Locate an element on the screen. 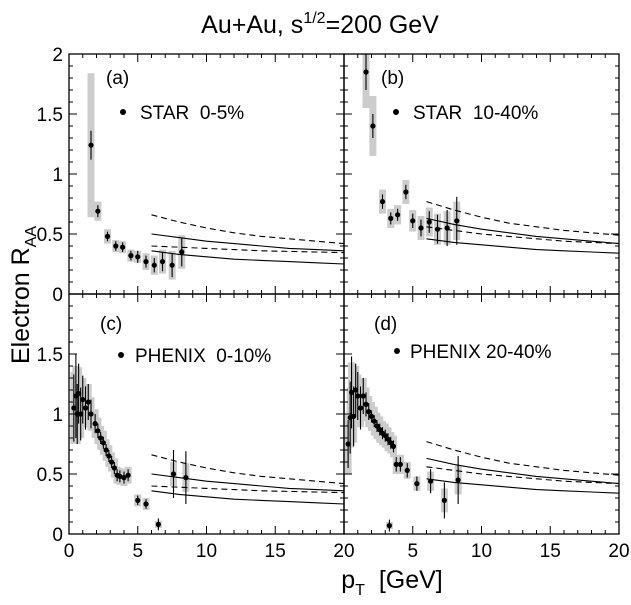 This screenshot has height=605, width=631. panel-c-legend-marker is located at coordinates (121, 355).